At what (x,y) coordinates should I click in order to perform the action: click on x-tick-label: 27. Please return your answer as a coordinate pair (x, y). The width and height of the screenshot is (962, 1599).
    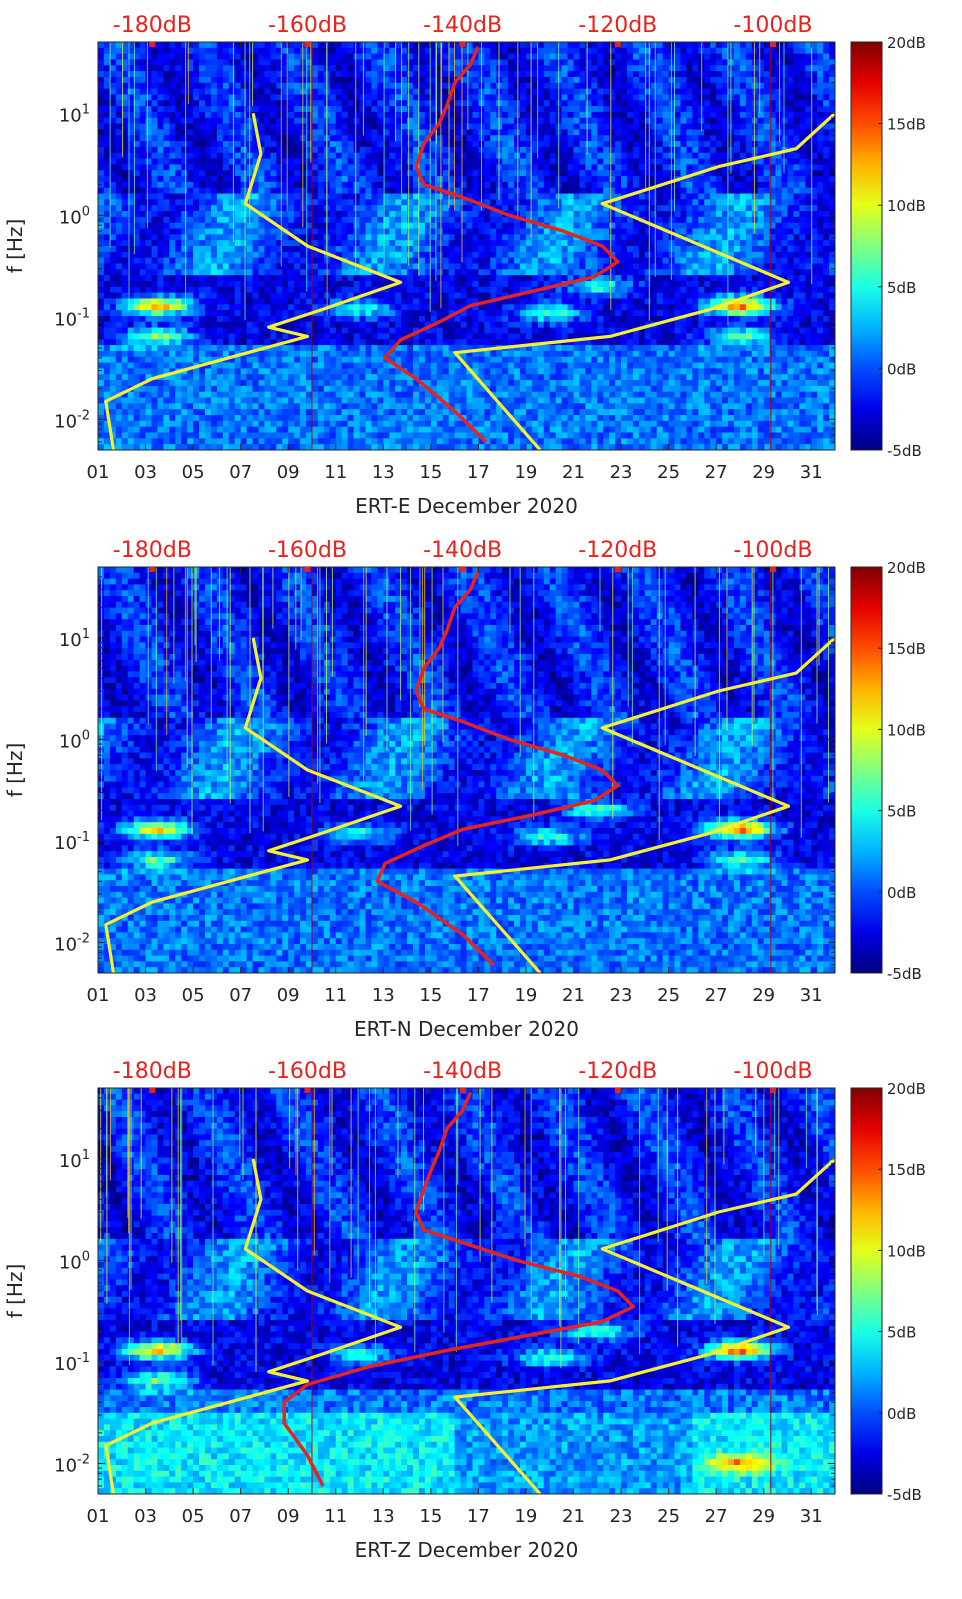
    Looking at the image, I should click on (716, 1516).